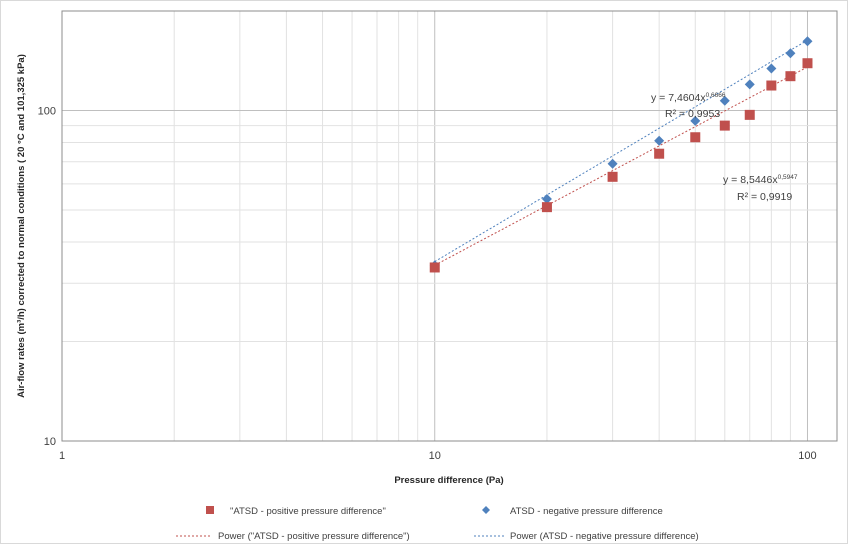 The height and width of the screenshot is (544, 848). What do you see at coordinates (586, 511) in the screenshot?
I see `legend-label-negative: ATSD - negative pressure difference` at bounding box center [586, 511].